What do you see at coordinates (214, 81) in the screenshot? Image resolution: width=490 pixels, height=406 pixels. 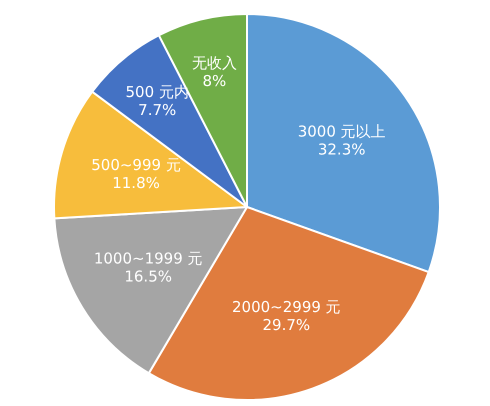 I see `data-label: 8%` at bounding box center [214, 81].